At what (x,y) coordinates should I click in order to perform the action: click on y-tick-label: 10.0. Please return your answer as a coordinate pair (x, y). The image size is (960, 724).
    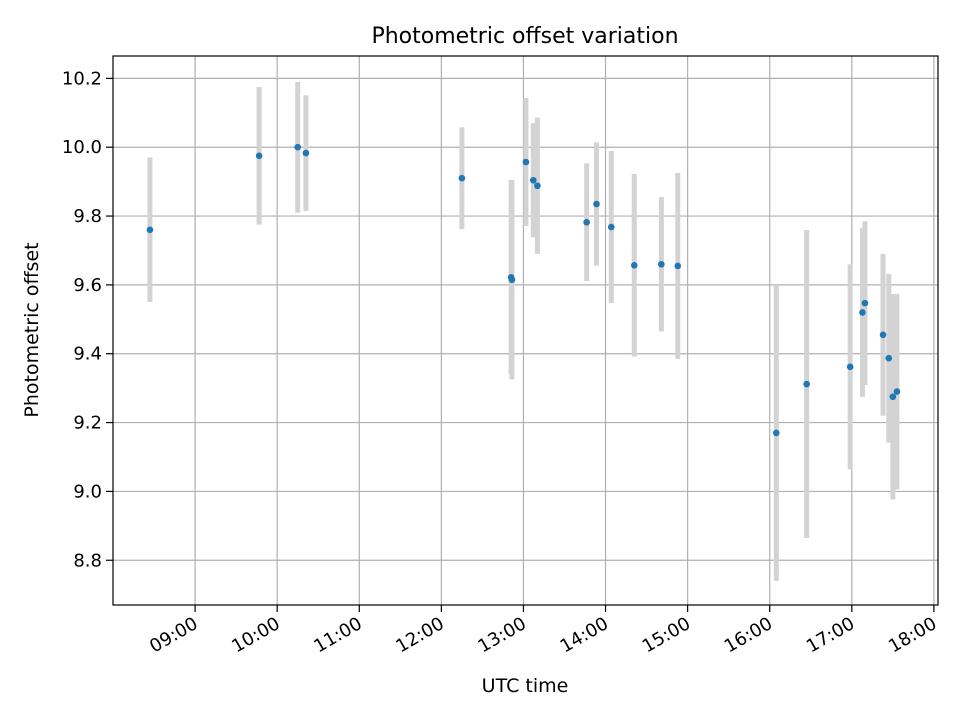
    Looking at the image, I should click on (82, 147).